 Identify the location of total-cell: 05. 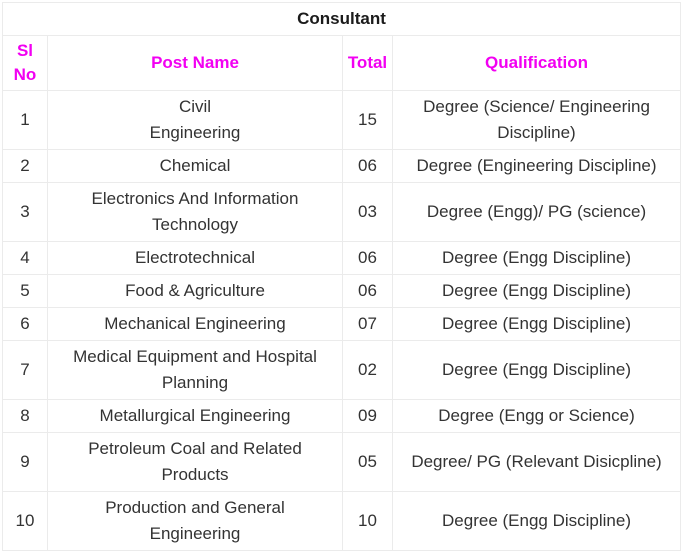
(367, 462).